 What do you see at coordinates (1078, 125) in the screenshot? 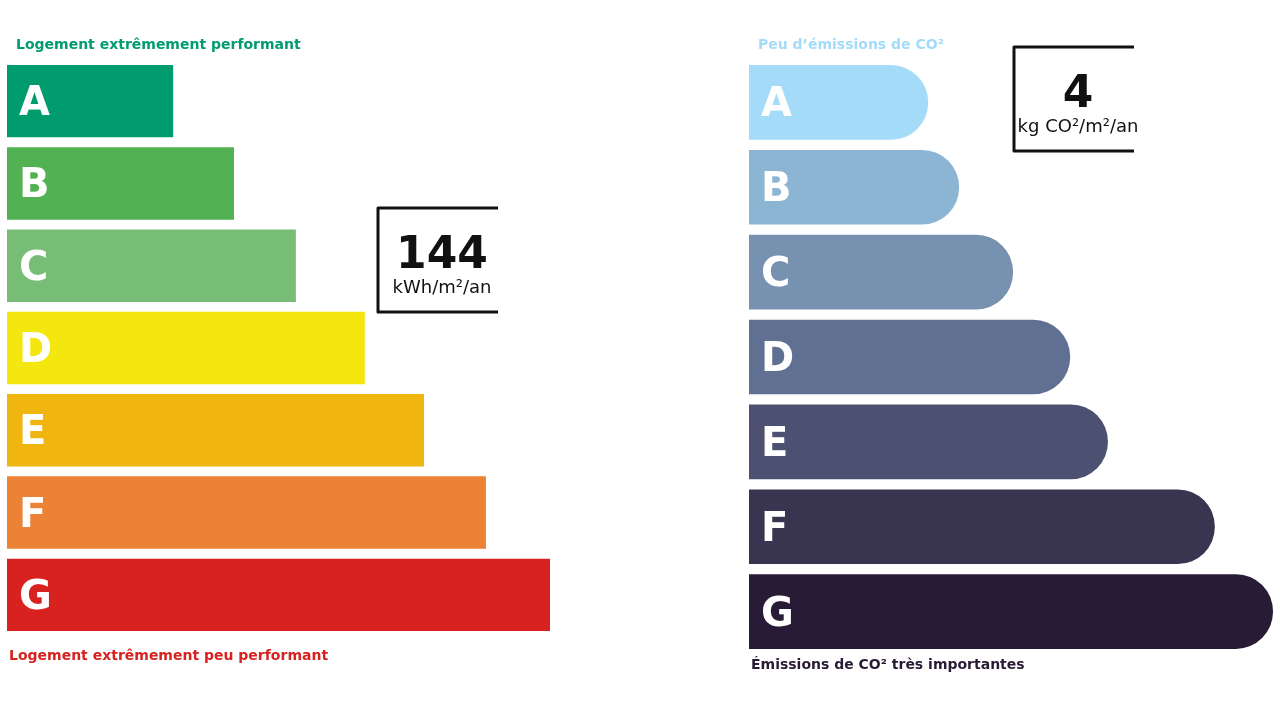
I see `annotation: kg CO²/m²/an` at bounding box center [1078, 125].